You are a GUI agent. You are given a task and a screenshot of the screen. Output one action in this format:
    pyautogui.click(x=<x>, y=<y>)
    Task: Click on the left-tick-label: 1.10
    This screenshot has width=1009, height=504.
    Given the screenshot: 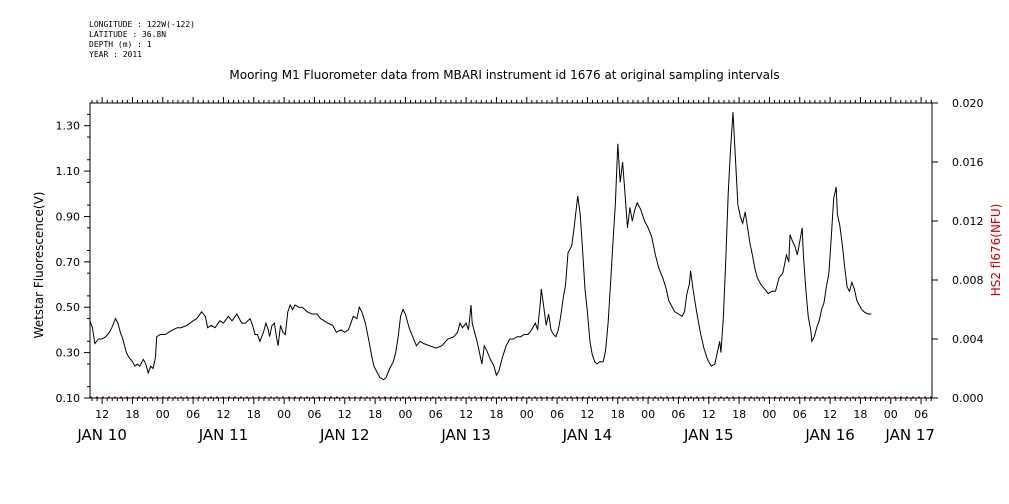 What is the action you would take?
    pyautogui.click(x=68, y=171)
    